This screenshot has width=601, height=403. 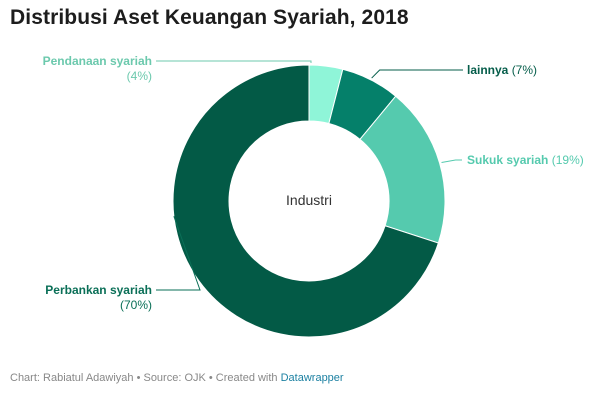 What do you see at coordinates (451, 161) in the screenshot?
I see `leader-line-sukuk-syariah` at bounding box center [451, 161].